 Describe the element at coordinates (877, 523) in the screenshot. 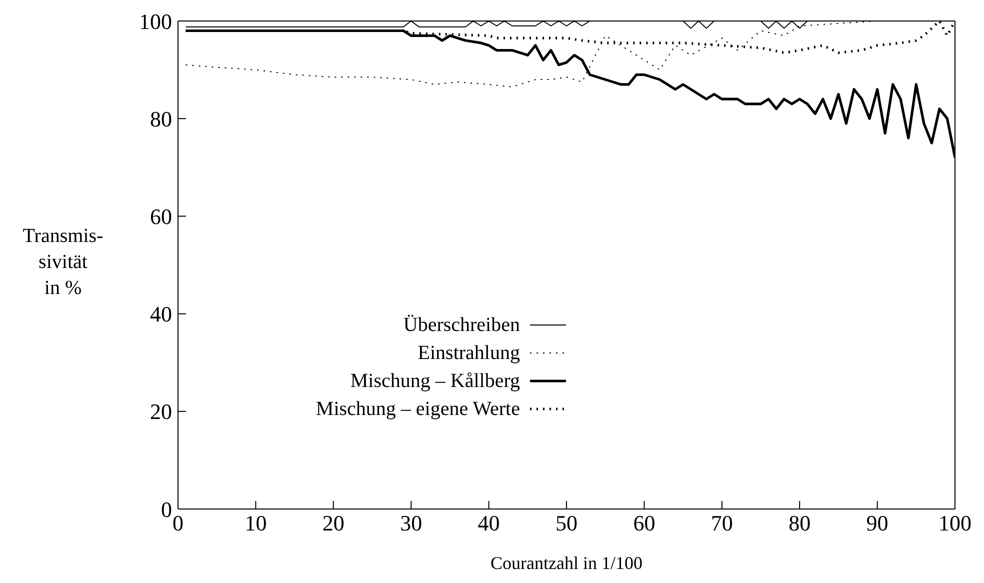

I see `x-tick-label: 90` at that location.